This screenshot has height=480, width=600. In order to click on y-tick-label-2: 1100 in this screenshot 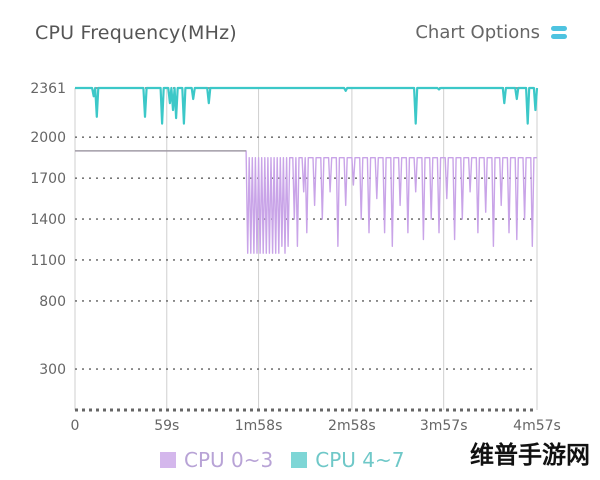, I will do `click(48, 261)`.